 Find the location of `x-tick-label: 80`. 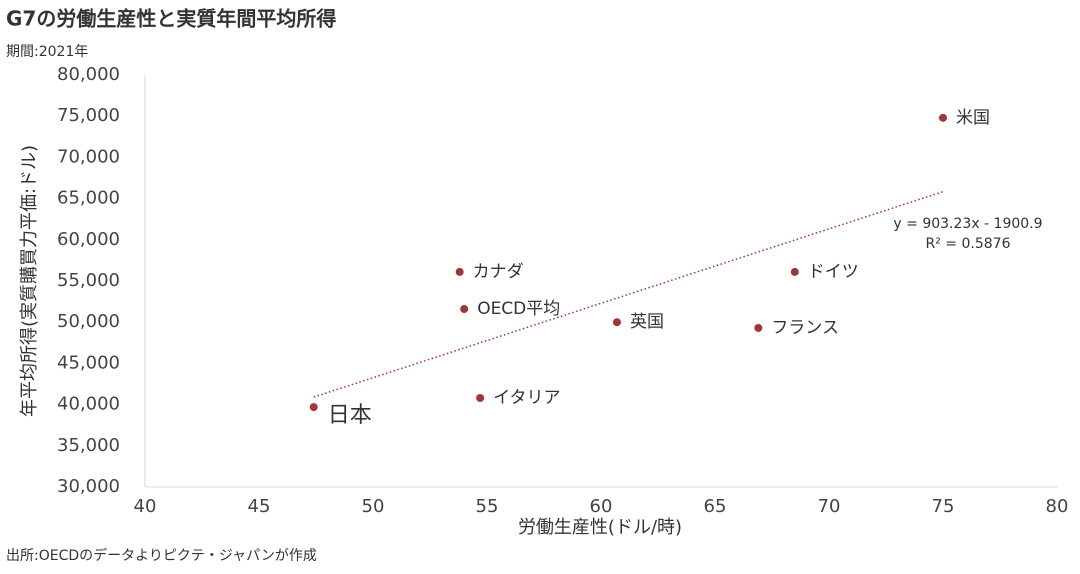

x-tick-label: 80 is located at coordinates (1057, 506).